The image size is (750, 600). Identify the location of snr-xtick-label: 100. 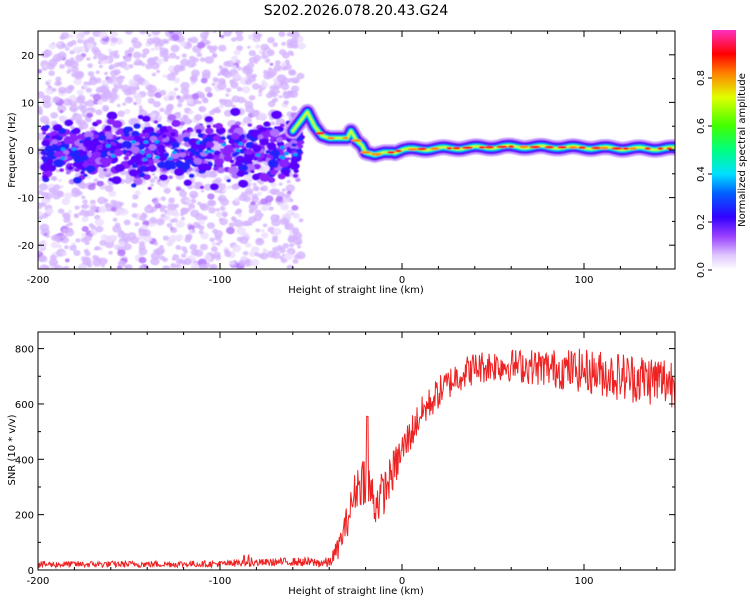
(583, 581).